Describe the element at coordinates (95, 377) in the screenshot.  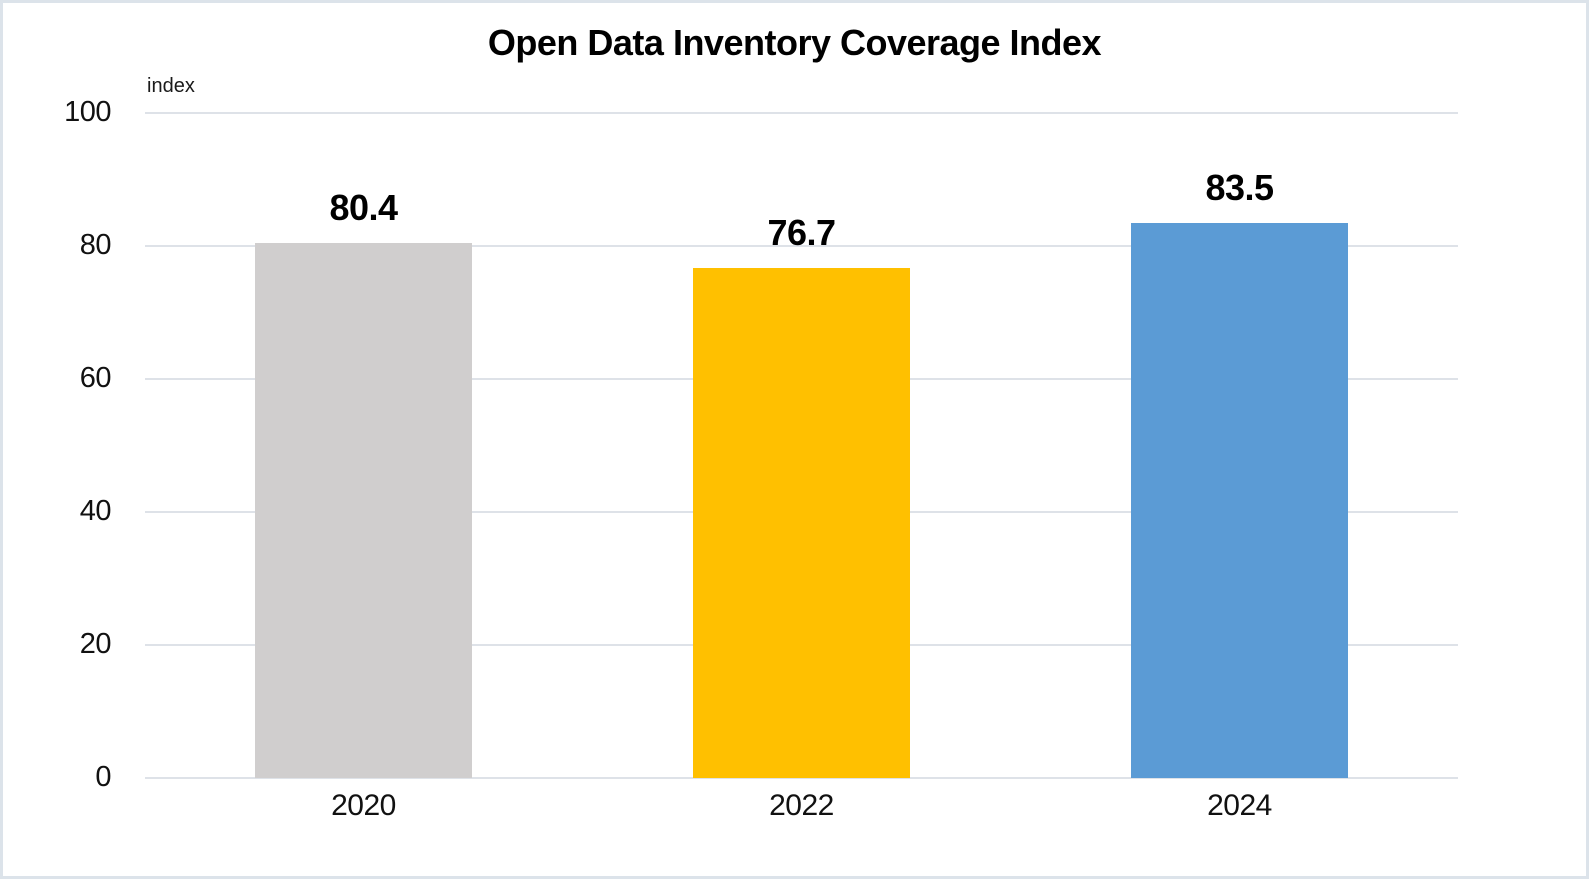
I see `y-tick-label: 60` at that location.